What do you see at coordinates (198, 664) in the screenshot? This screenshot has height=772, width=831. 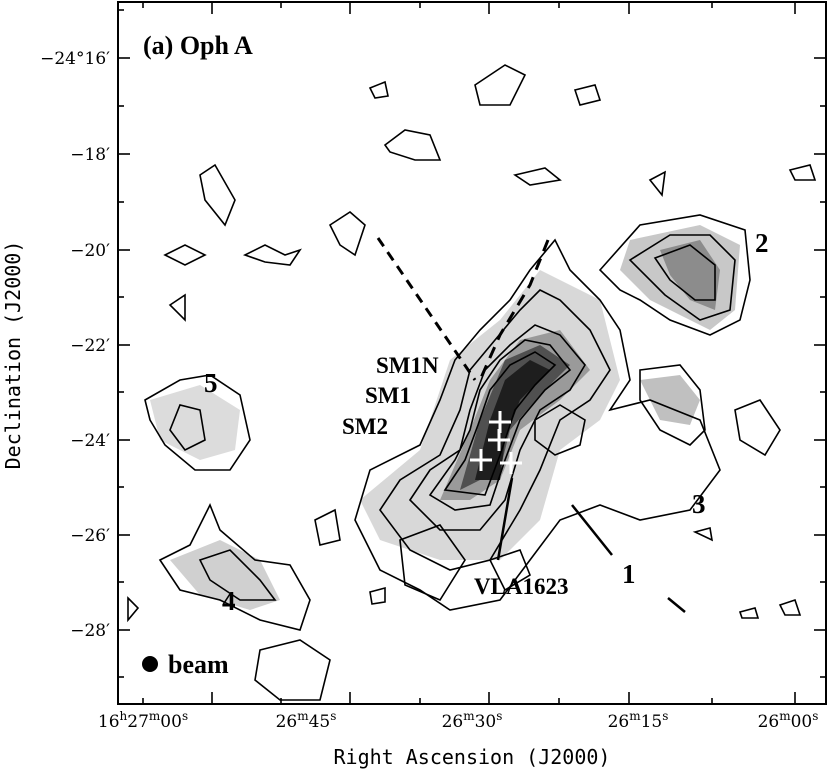 I see `beam-label: beam` at bounding box center [198, 664].